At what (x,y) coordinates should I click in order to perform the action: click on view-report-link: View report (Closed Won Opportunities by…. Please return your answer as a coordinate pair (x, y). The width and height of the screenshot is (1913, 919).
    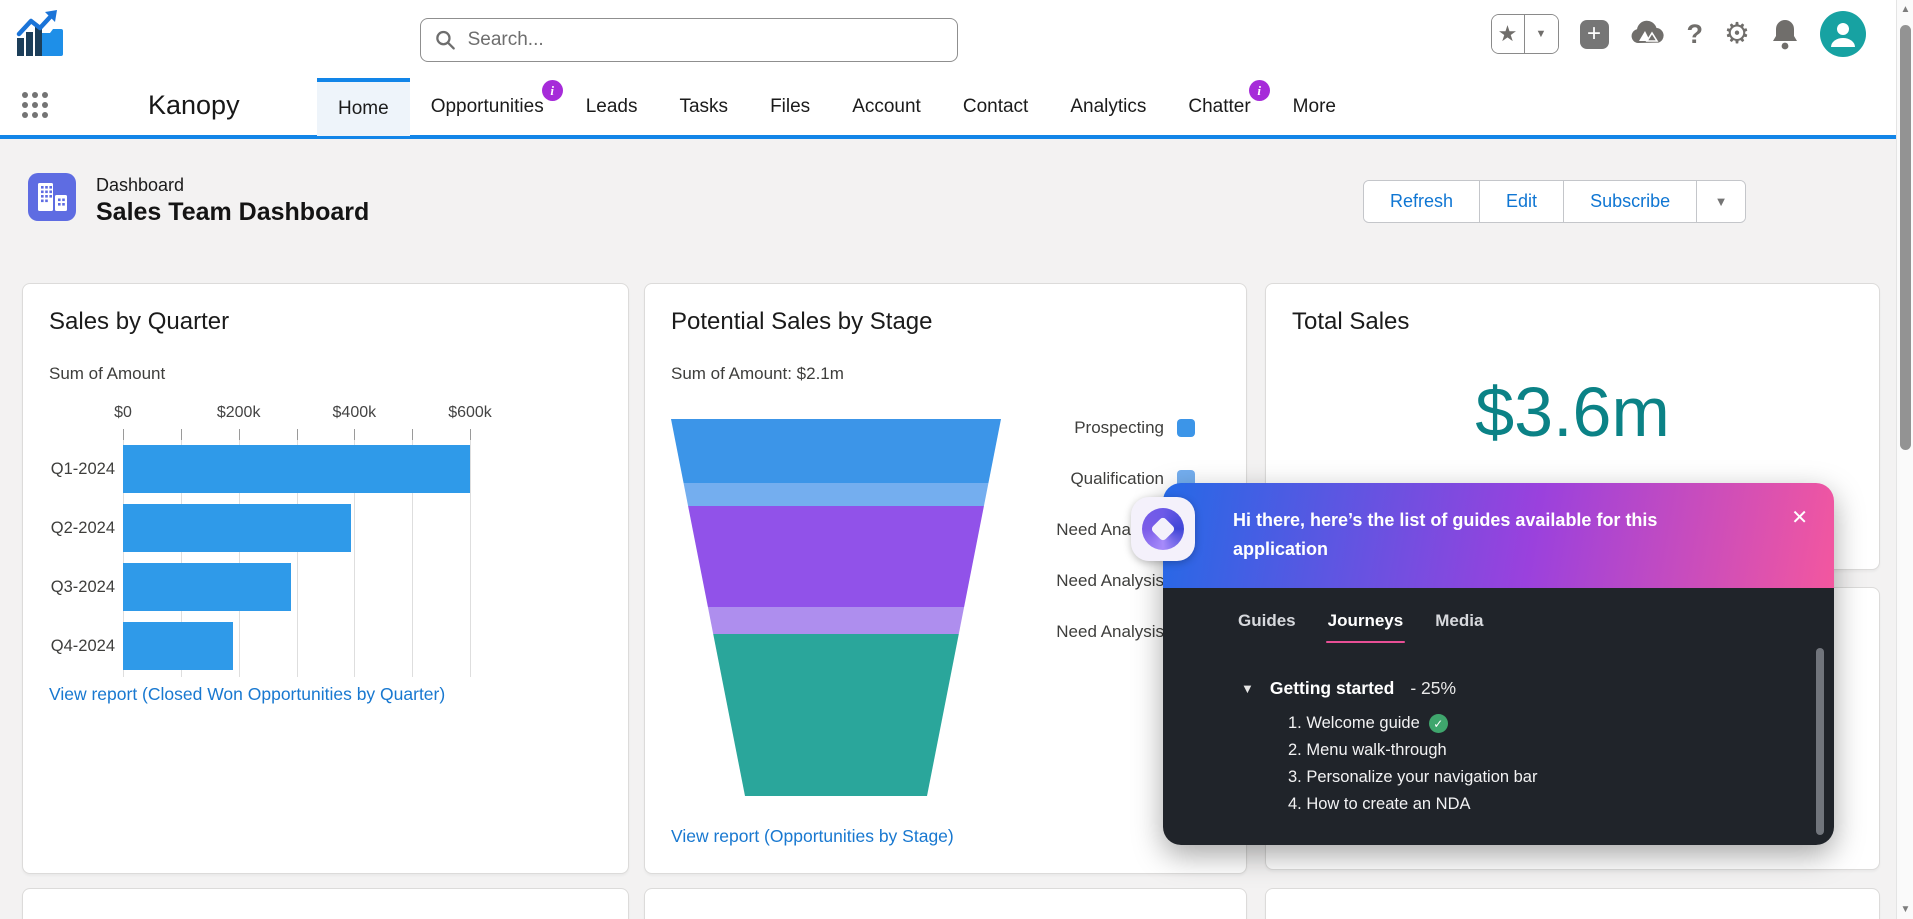
    Looking at the image, I should click on (247, 694).